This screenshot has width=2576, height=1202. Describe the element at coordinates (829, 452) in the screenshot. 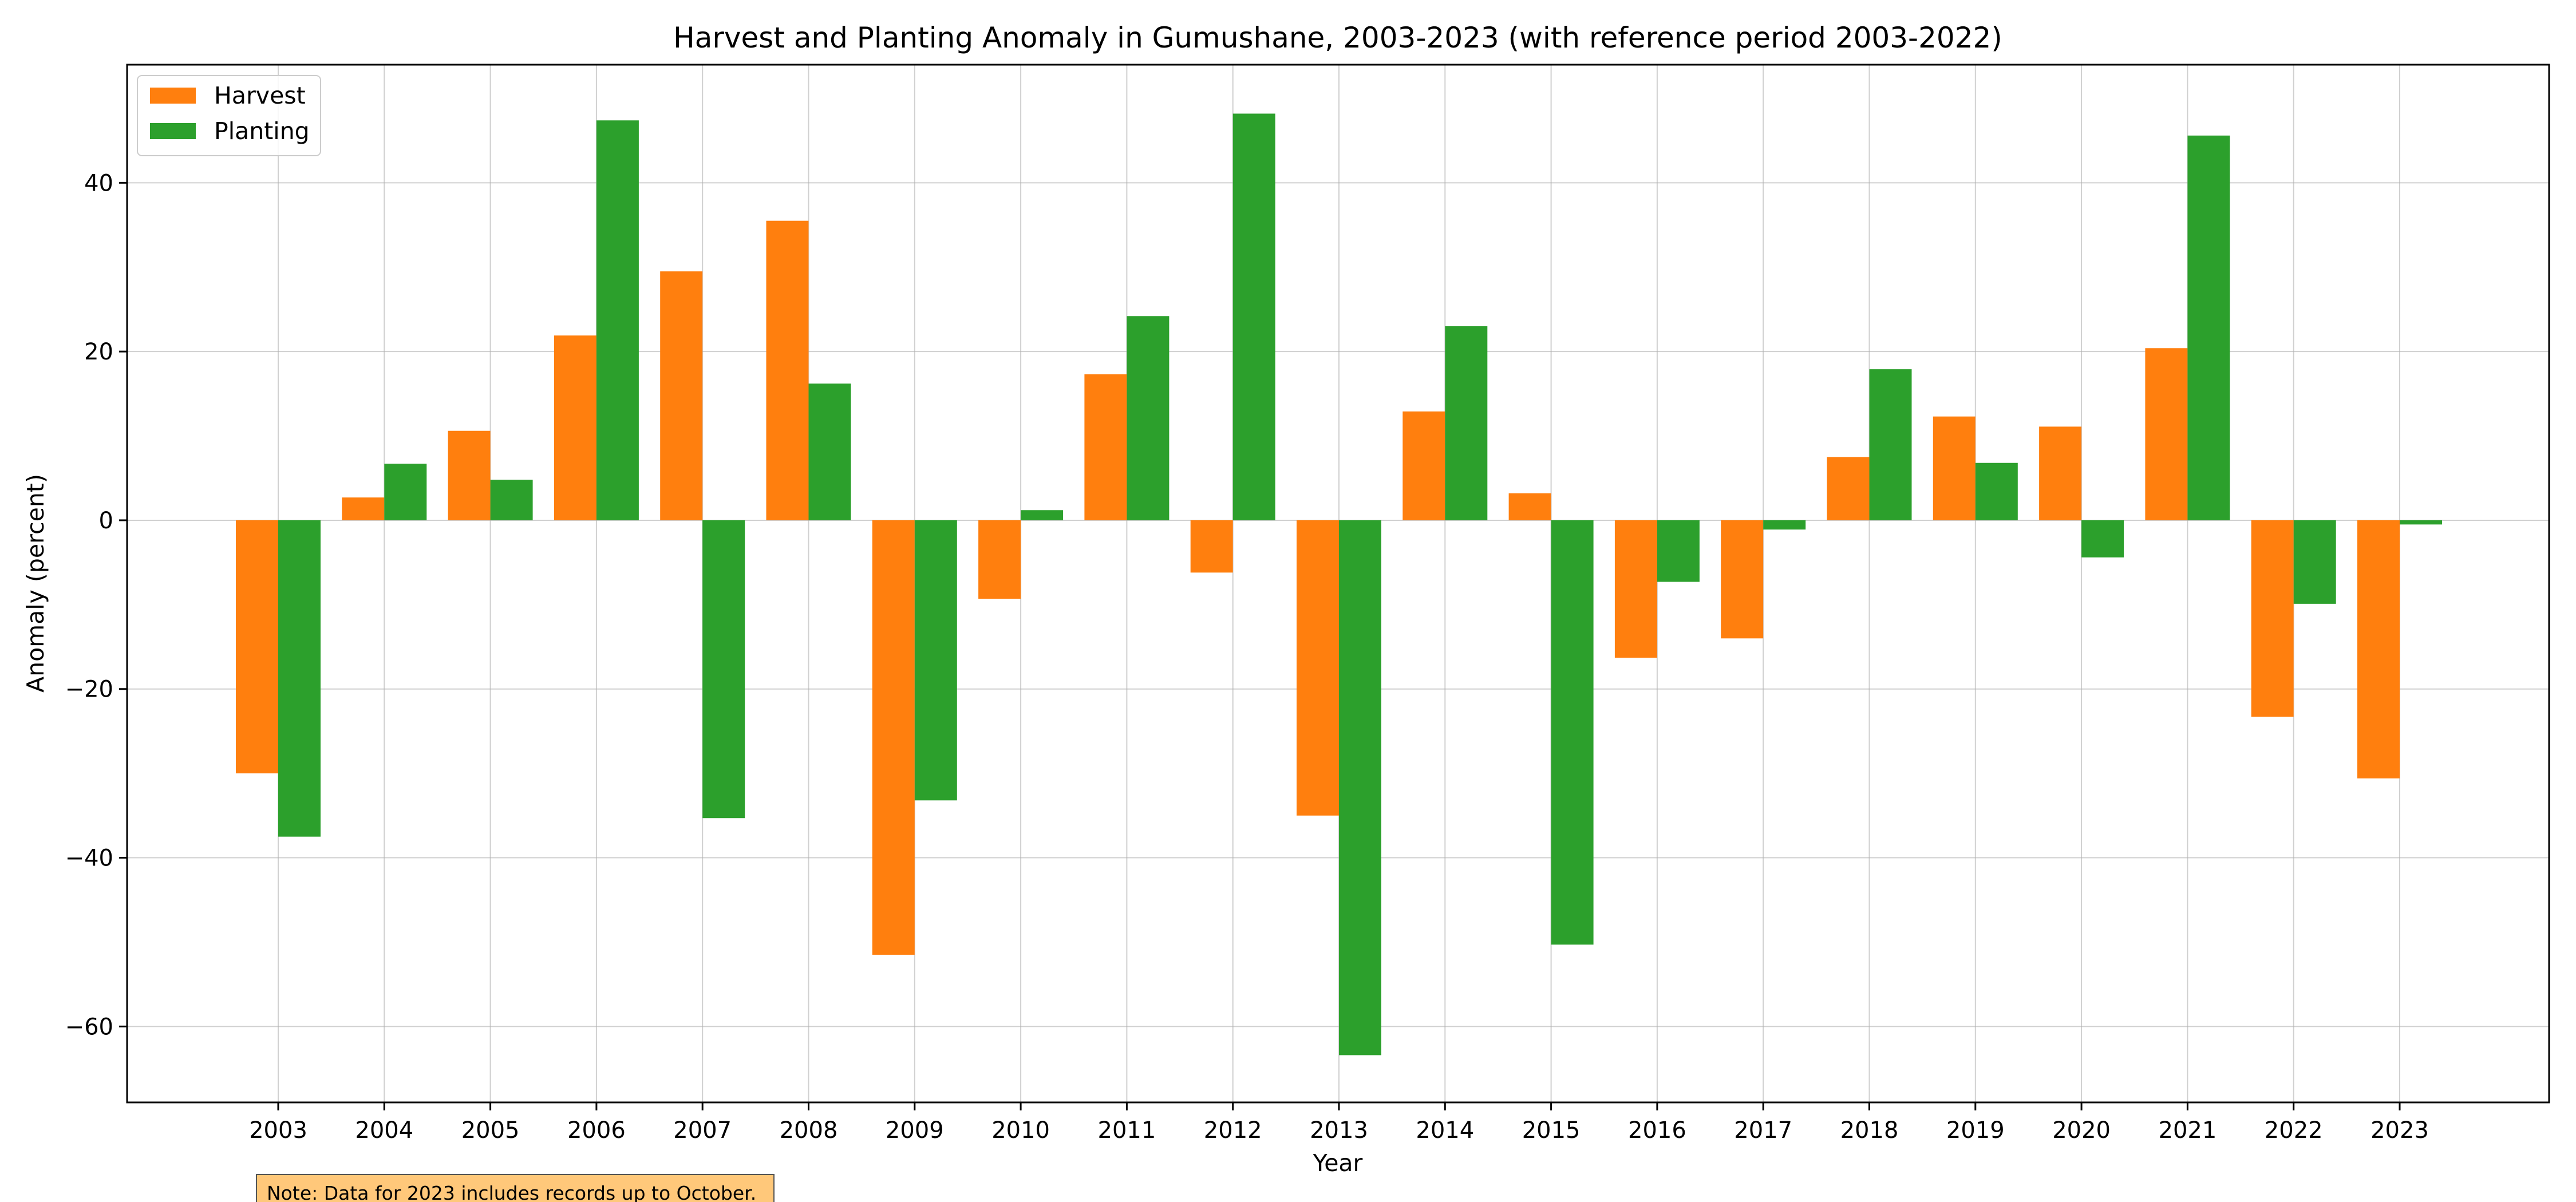

I see `bar-planting-2008` at that location.